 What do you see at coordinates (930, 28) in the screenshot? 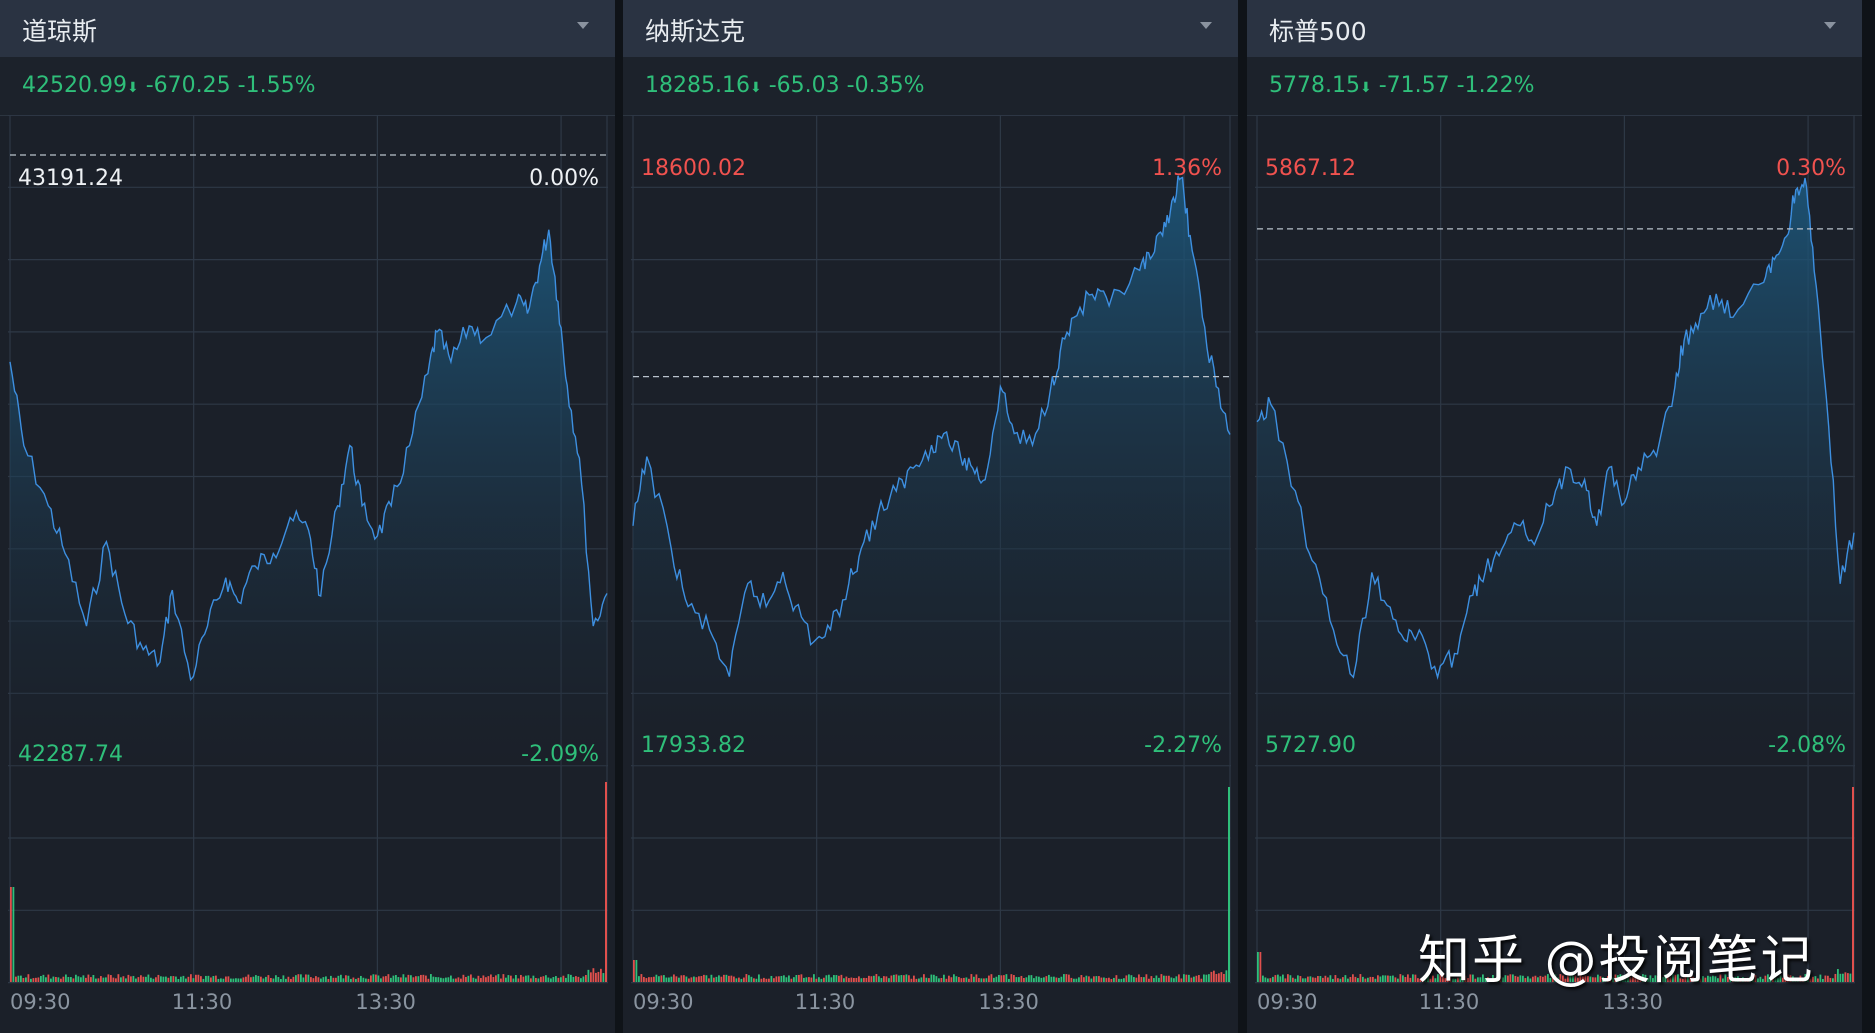
I see `panel-header: 纳斯达克` at bounding box center [930, 28].